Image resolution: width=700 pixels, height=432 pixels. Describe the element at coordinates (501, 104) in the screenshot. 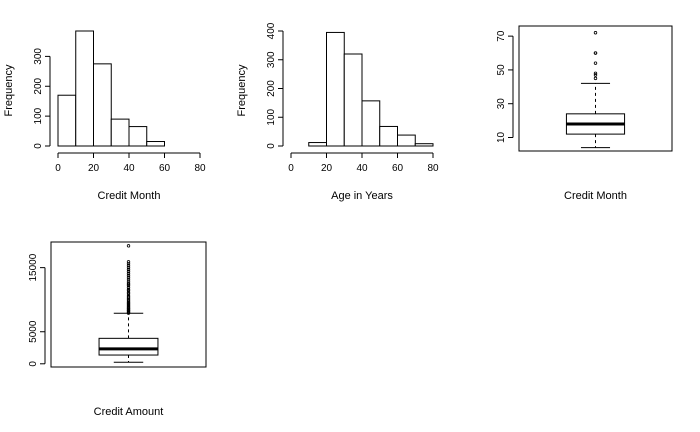

I see `y-tick-label: 30` at that location.